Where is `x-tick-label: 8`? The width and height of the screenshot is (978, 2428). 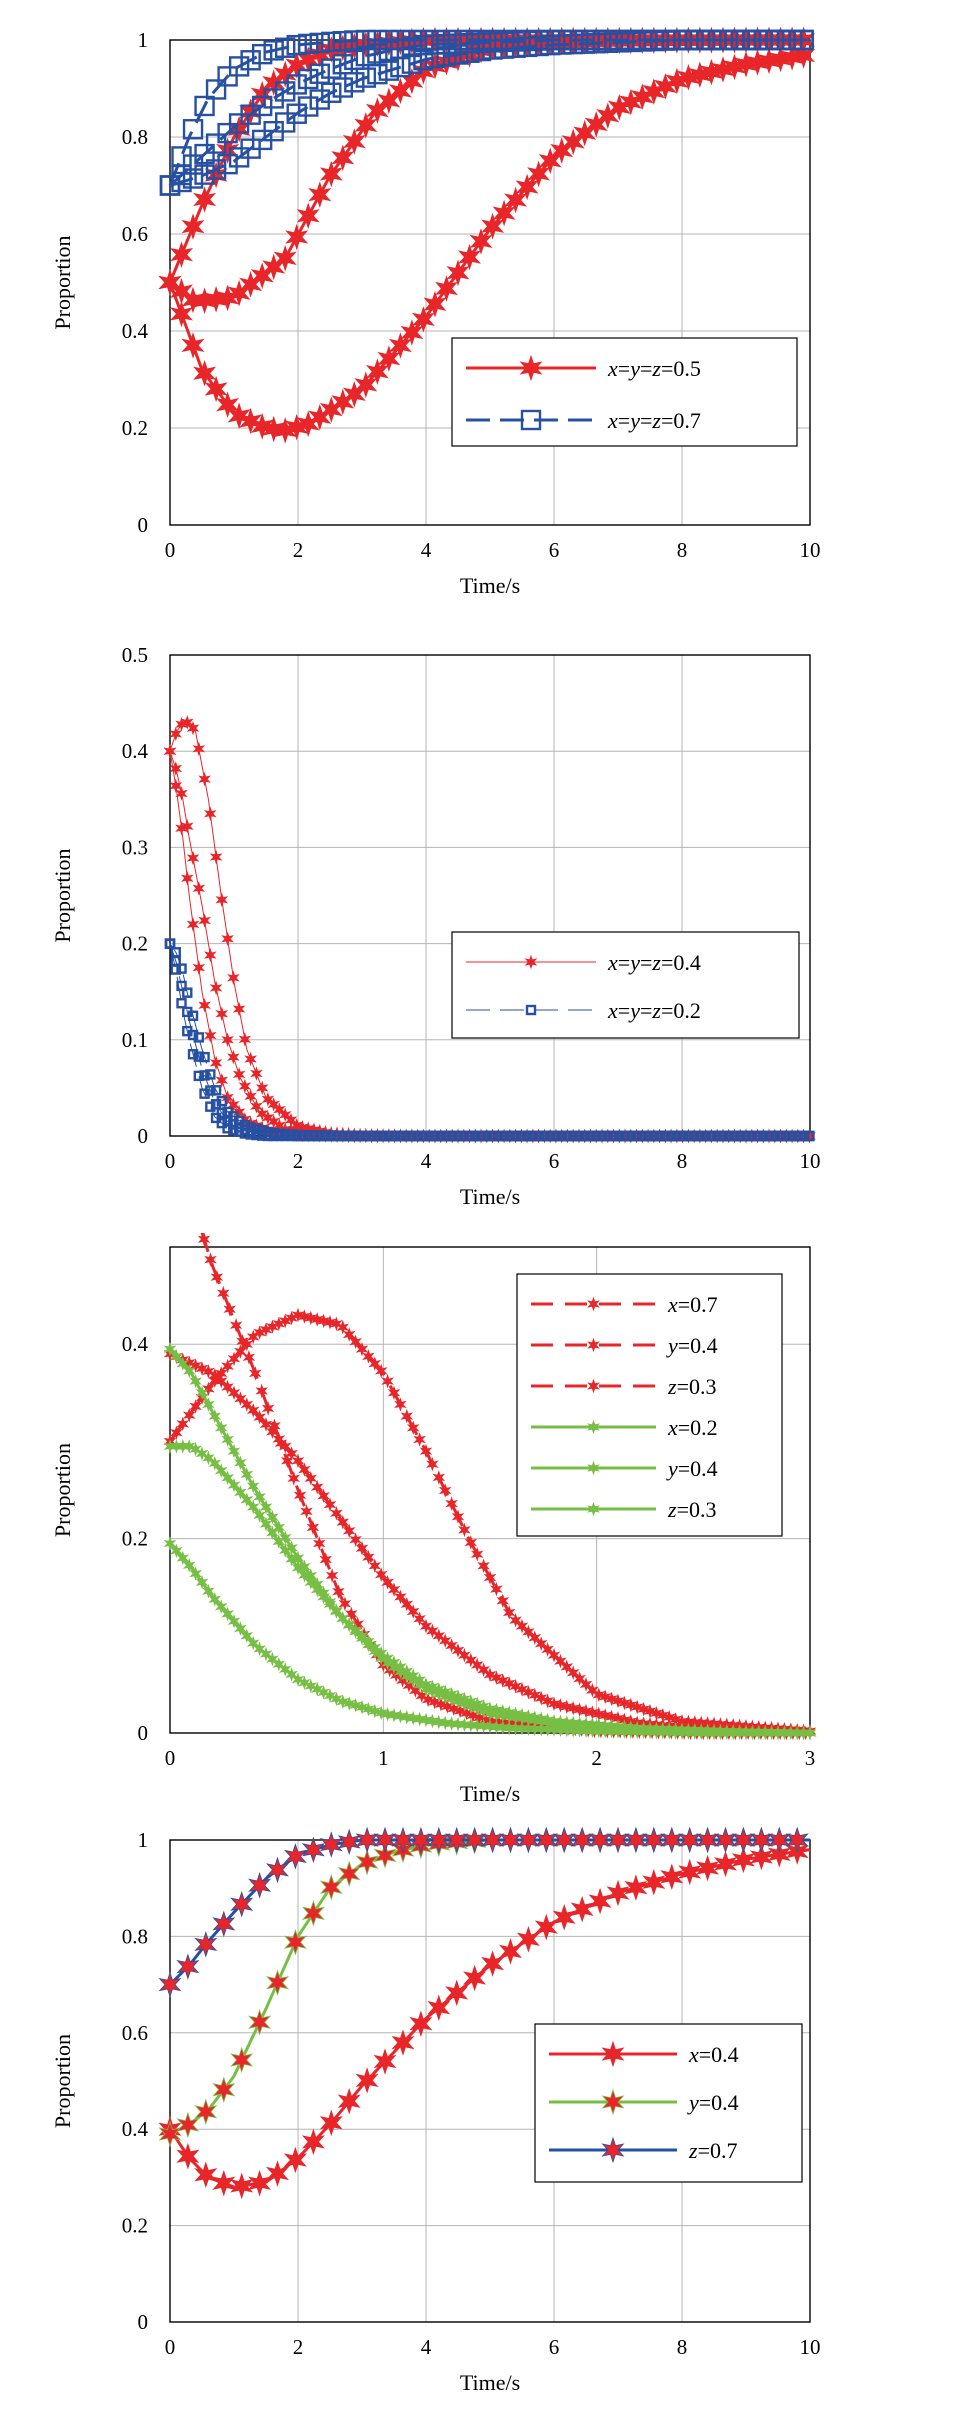 x-tick-label: 8 is located at coordinates (682, 550).